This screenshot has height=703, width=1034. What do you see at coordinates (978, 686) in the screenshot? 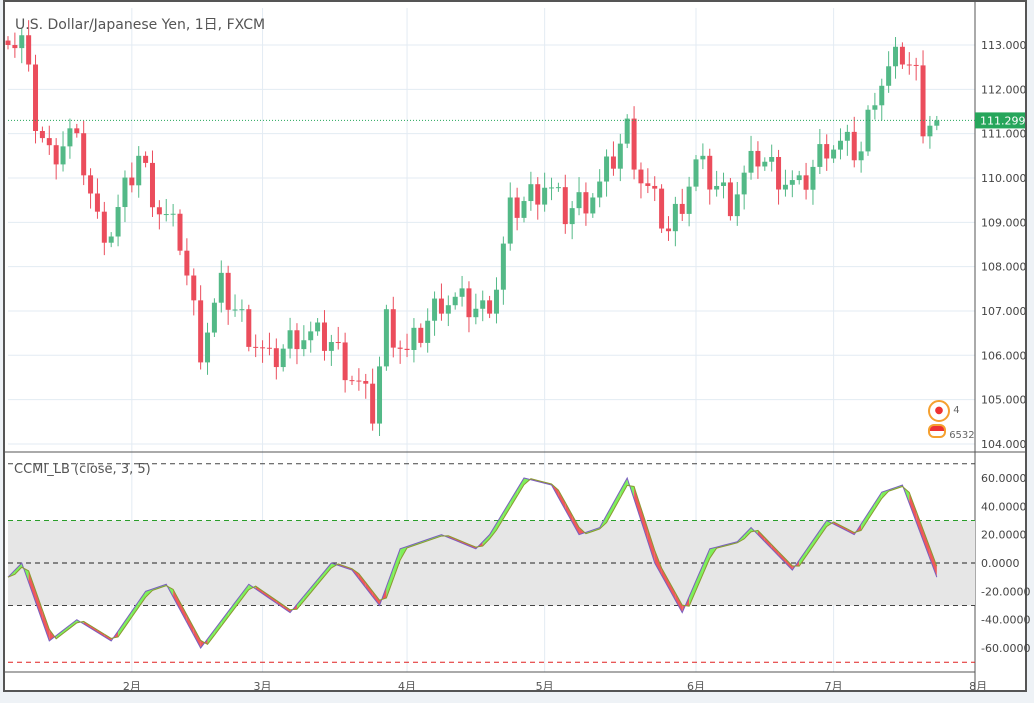
I see `x-tick-label: 8月` at bounding box center [978, 686].